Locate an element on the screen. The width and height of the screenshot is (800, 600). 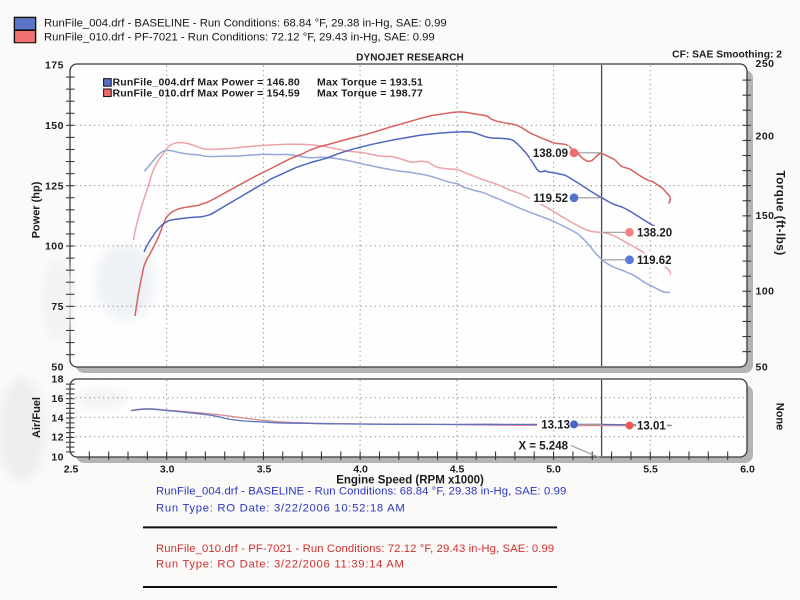
svg-text: 14 is located at coordinates (57, 418).